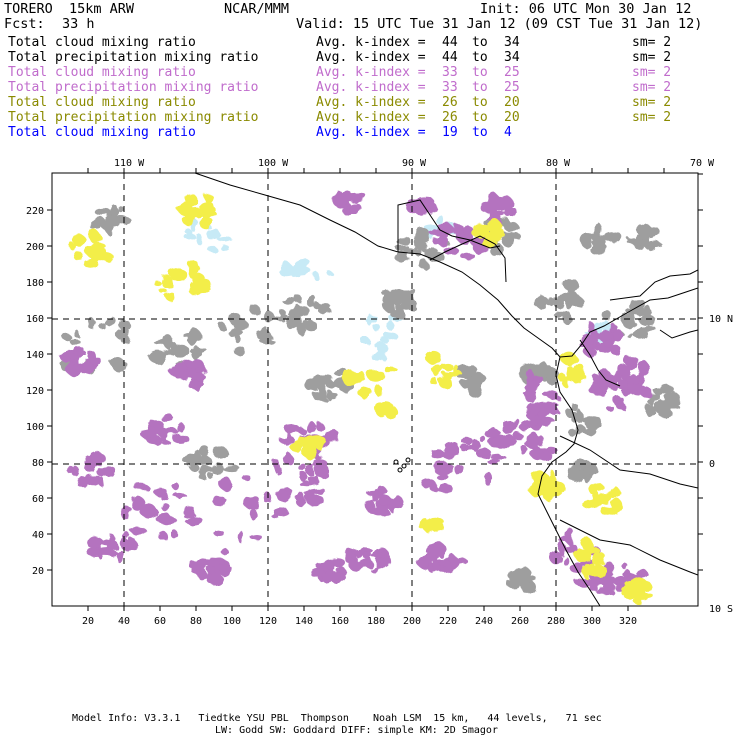 This screenshot has width=740, height=740. Describe the element at coordinates (24, 24) in the screenshot. I see `forecast-label: Fcst:` at that location.